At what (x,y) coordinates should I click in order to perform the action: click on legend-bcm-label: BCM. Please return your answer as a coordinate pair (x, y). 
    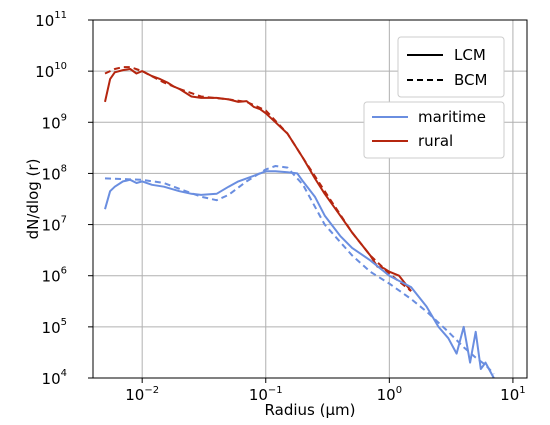
    Looking at the image, I should click on (470, 80).